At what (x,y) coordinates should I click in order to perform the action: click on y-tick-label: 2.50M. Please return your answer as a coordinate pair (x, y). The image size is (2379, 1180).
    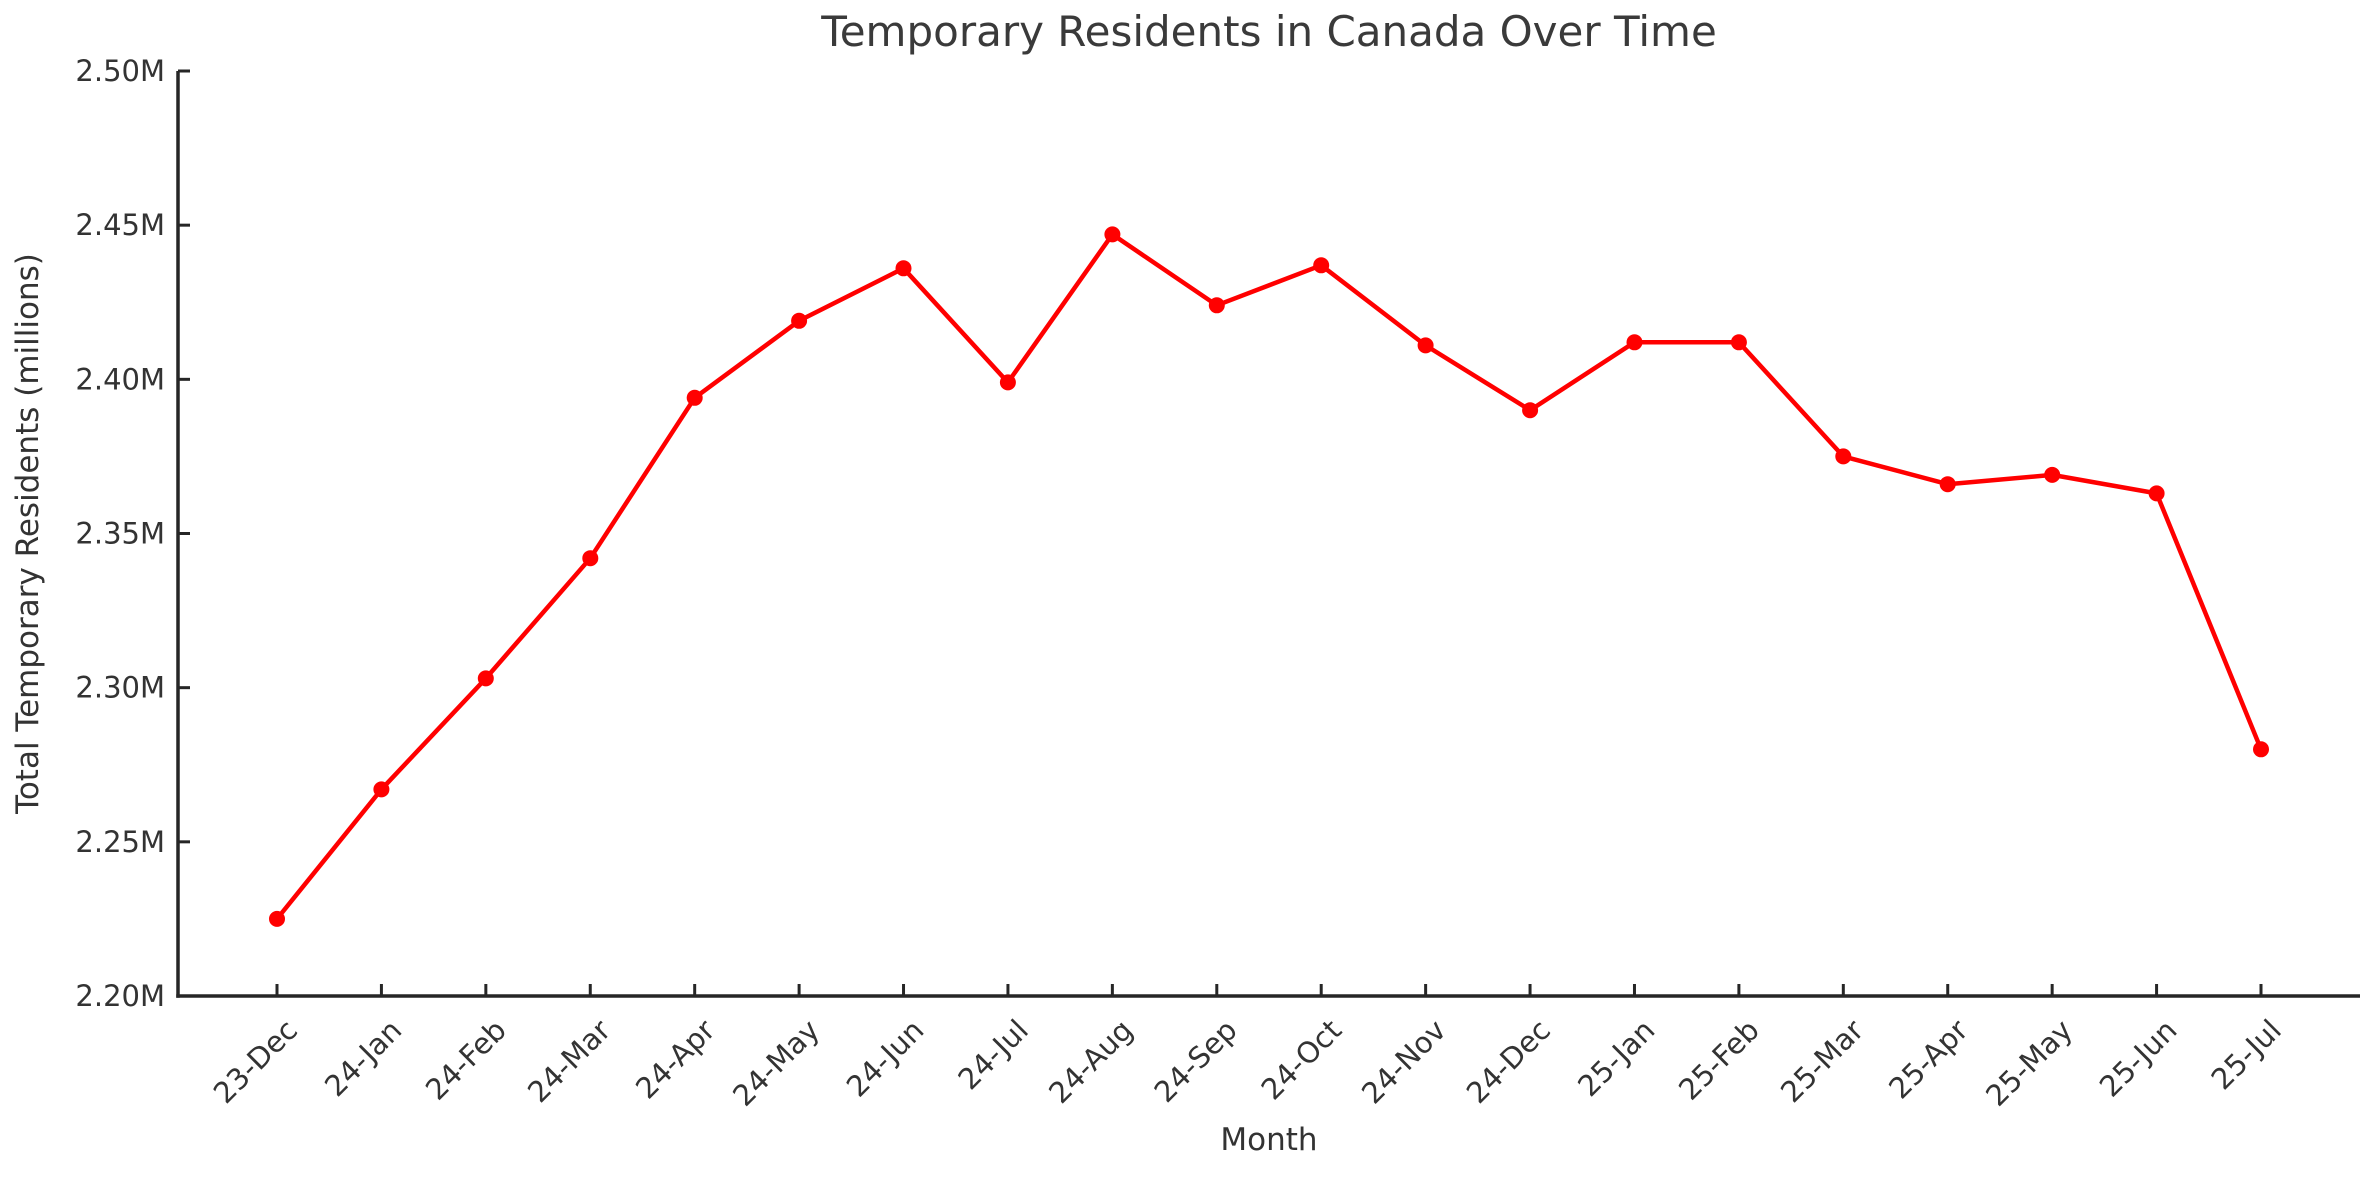
    Looking at the image, I should click on (120, 71).